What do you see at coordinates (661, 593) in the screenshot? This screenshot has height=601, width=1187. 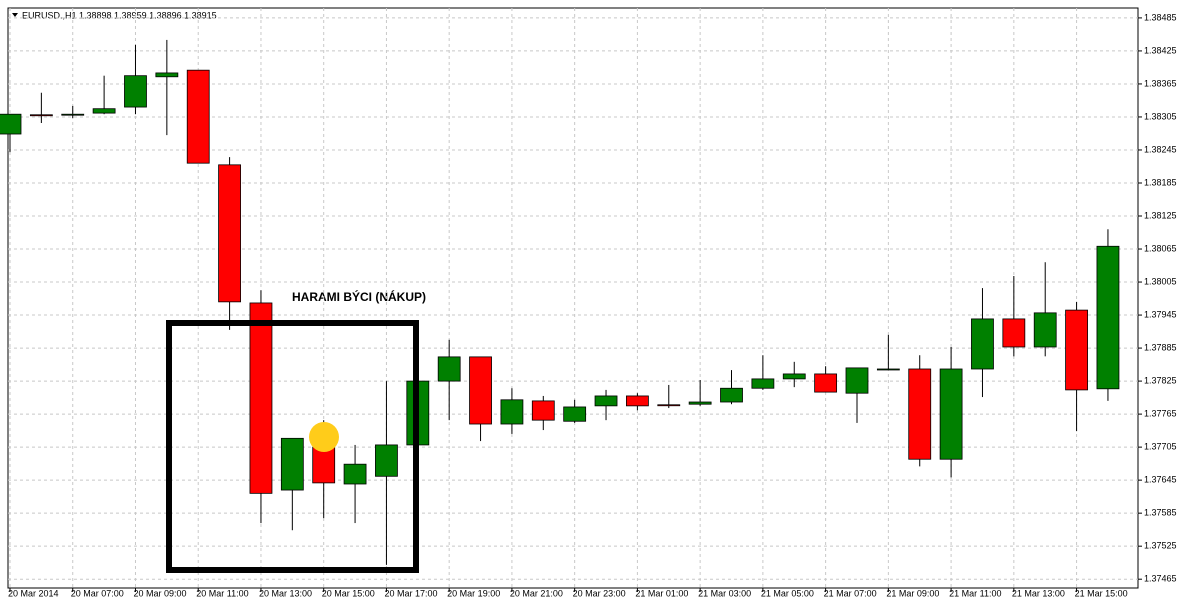 I see `x-tick-label: 21 Mar 01:00` at bounding box center [661, 593].